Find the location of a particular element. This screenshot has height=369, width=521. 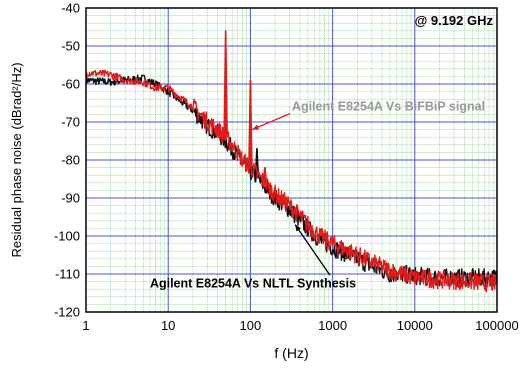

y-tick-label: -80 is located at coordinates (70, 160).